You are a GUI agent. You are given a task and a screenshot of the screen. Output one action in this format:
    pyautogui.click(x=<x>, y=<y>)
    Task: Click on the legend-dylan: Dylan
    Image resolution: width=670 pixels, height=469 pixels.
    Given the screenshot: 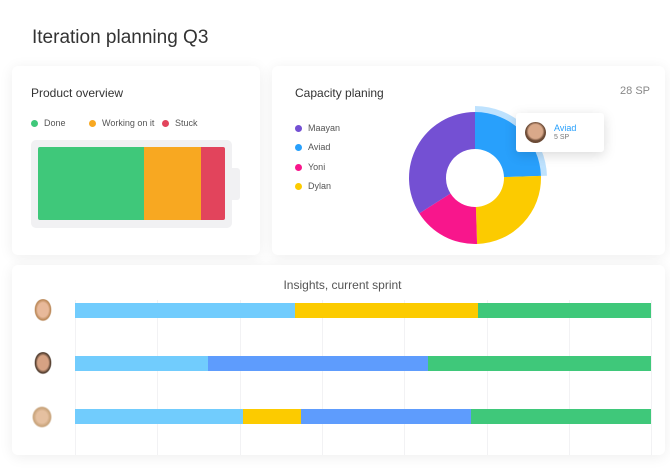 What is the action you would take?
    pyautogui.click(x=313, y=186)
    